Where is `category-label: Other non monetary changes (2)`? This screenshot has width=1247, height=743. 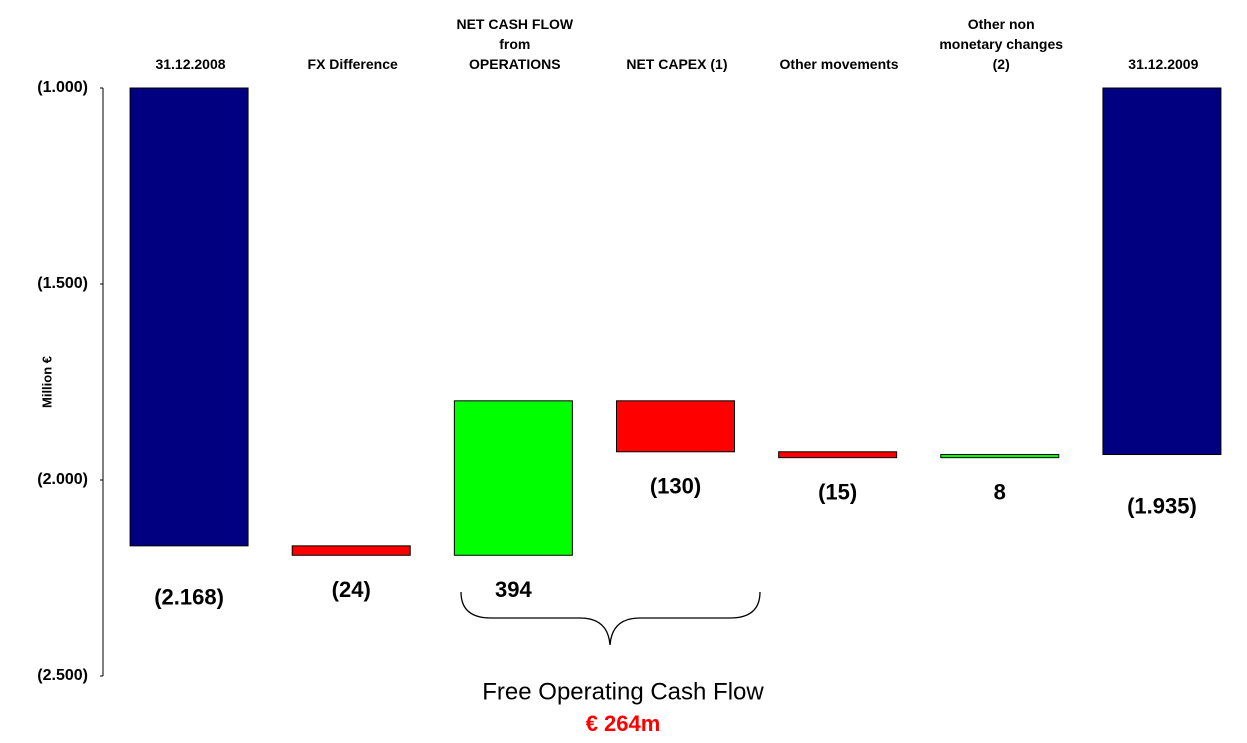
category-label: Other non monetary changes (2) is located at coordinates (1001, 44).